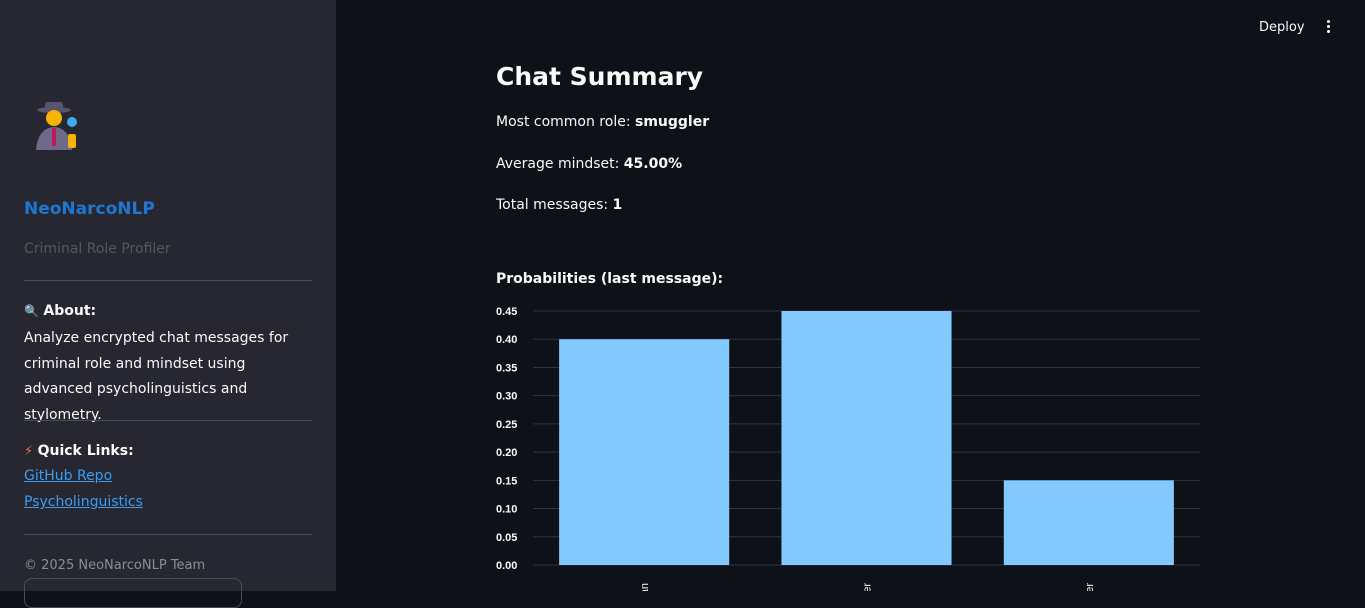  I want to click on lightning-icon: ⚡, so click(29, 451).